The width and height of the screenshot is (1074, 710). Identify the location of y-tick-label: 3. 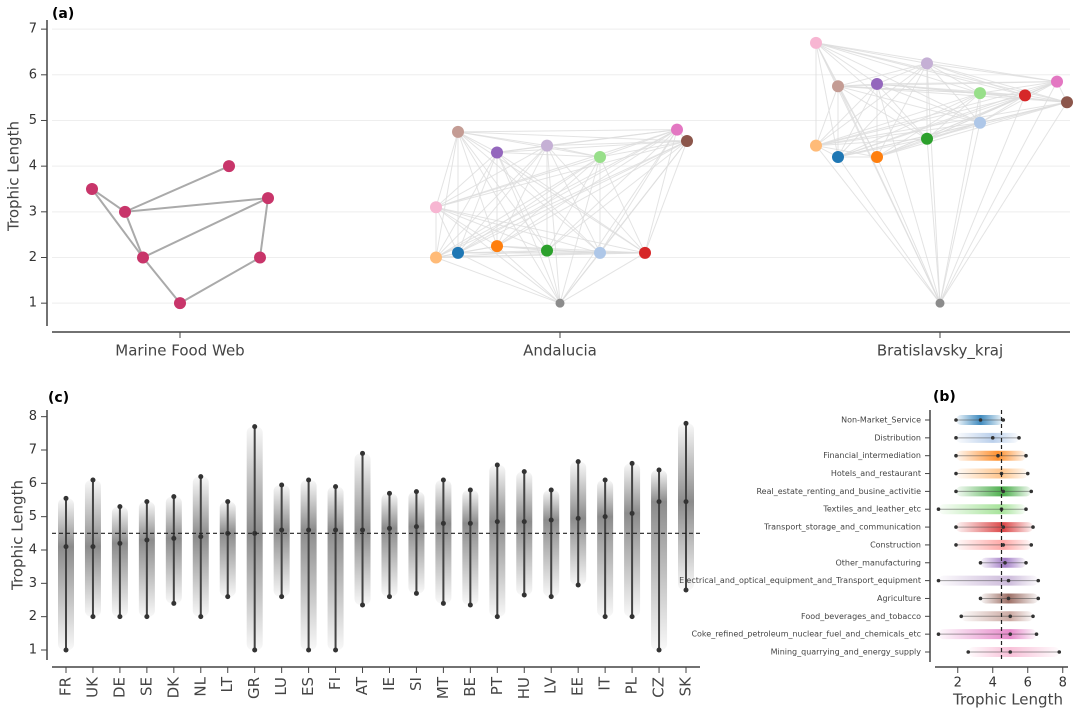
(33, 583).